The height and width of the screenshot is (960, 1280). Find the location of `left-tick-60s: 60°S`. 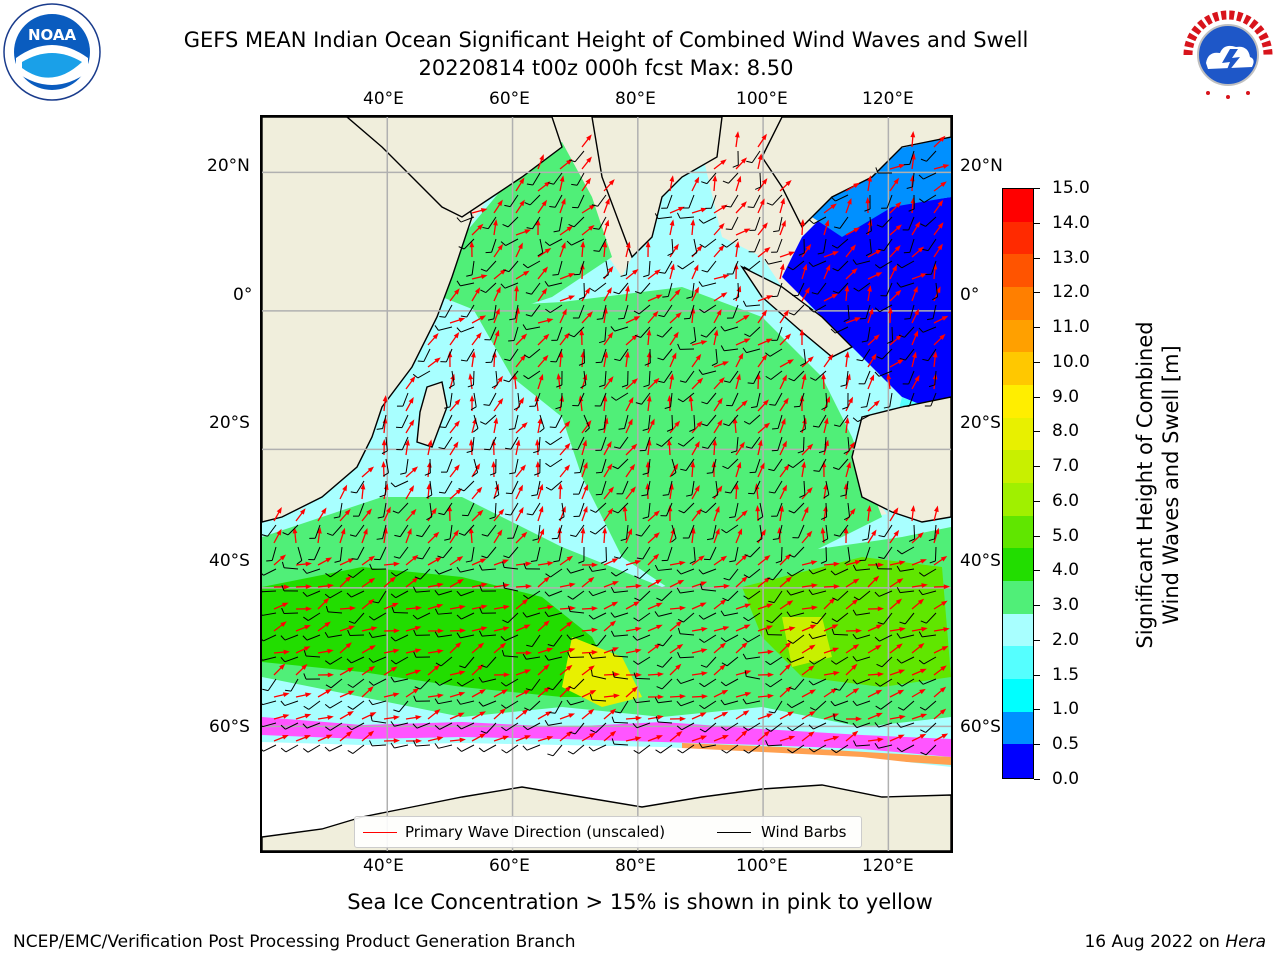

left-tick-60s: 60°S is located at coordinates (229, 727).